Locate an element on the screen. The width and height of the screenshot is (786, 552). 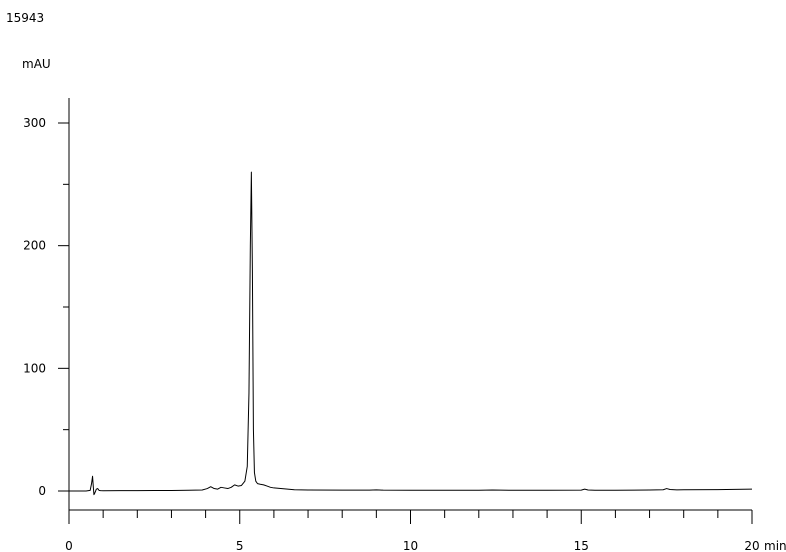
y-tick-label: 300 is located at coordinates (34, 123).